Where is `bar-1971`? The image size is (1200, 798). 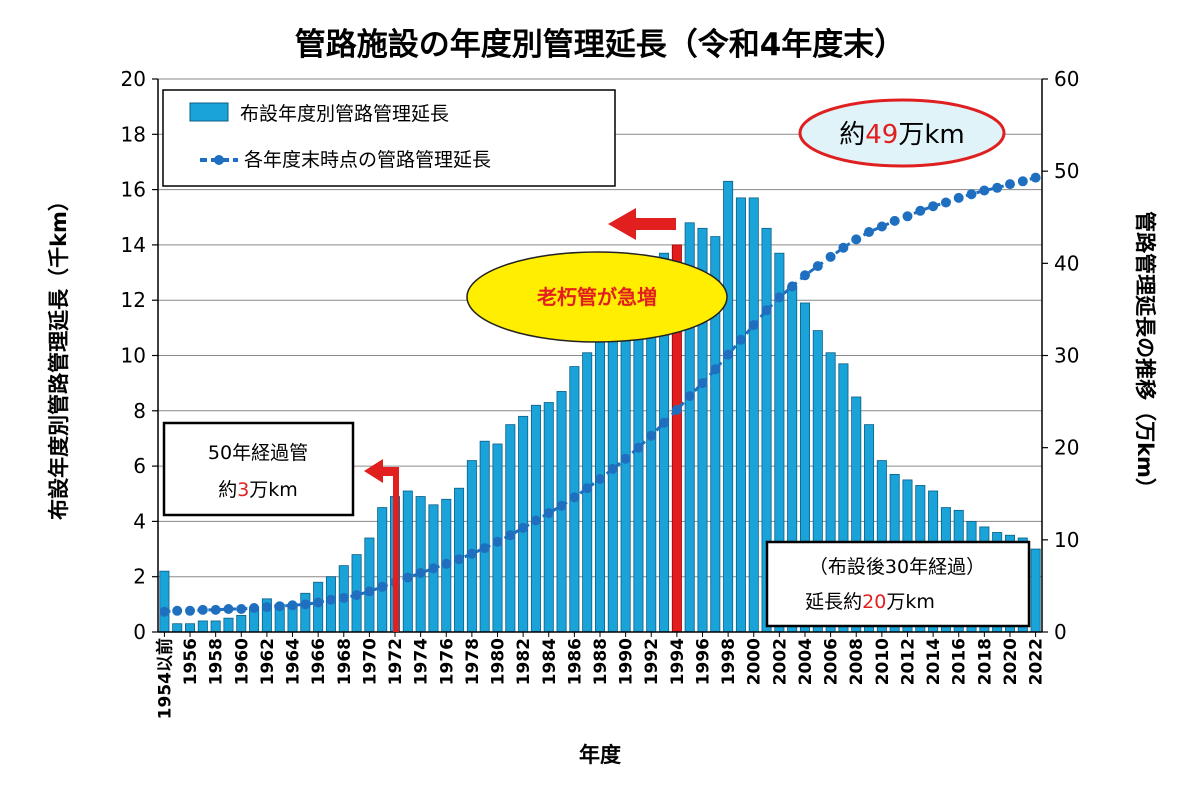
bar-1971 is located at coordinates (382, 570).